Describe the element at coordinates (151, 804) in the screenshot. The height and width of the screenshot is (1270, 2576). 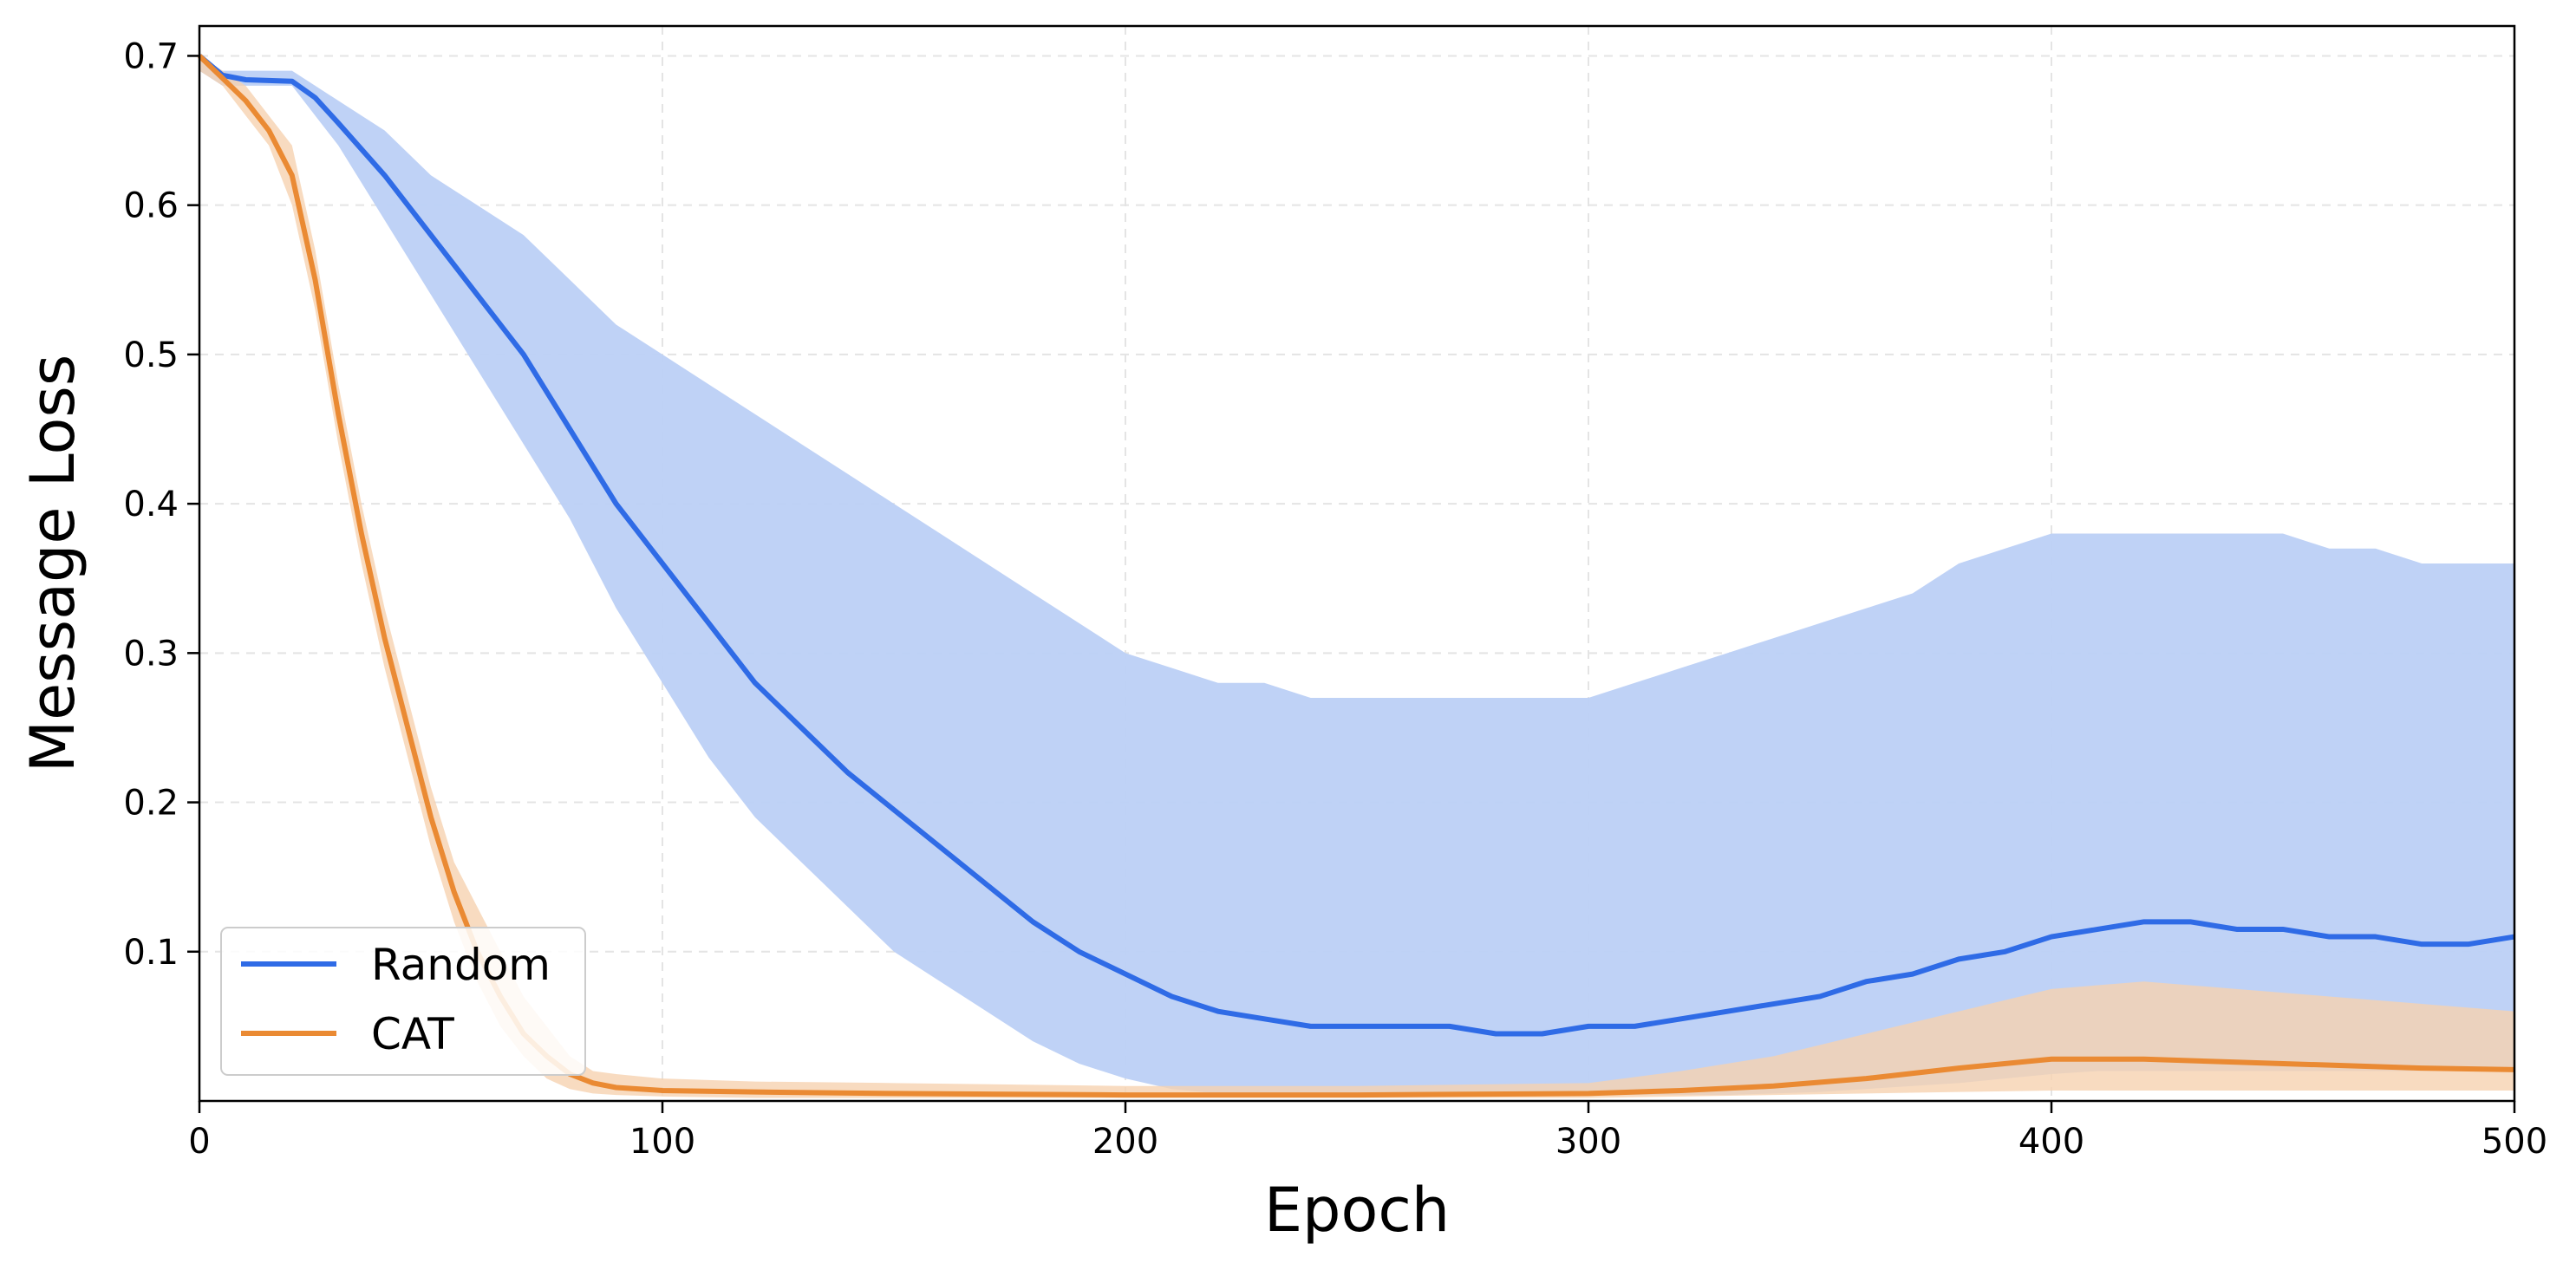
I see `y-tick-label: 0.2` at that location.